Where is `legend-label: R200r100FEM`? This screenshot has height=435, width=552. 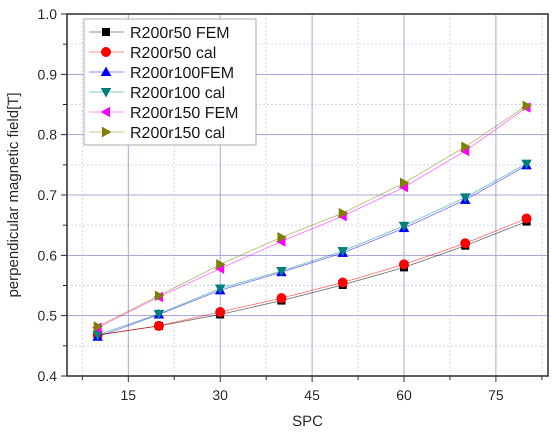
legend-label: R200r100FEM is located at coordinates (182, 73).